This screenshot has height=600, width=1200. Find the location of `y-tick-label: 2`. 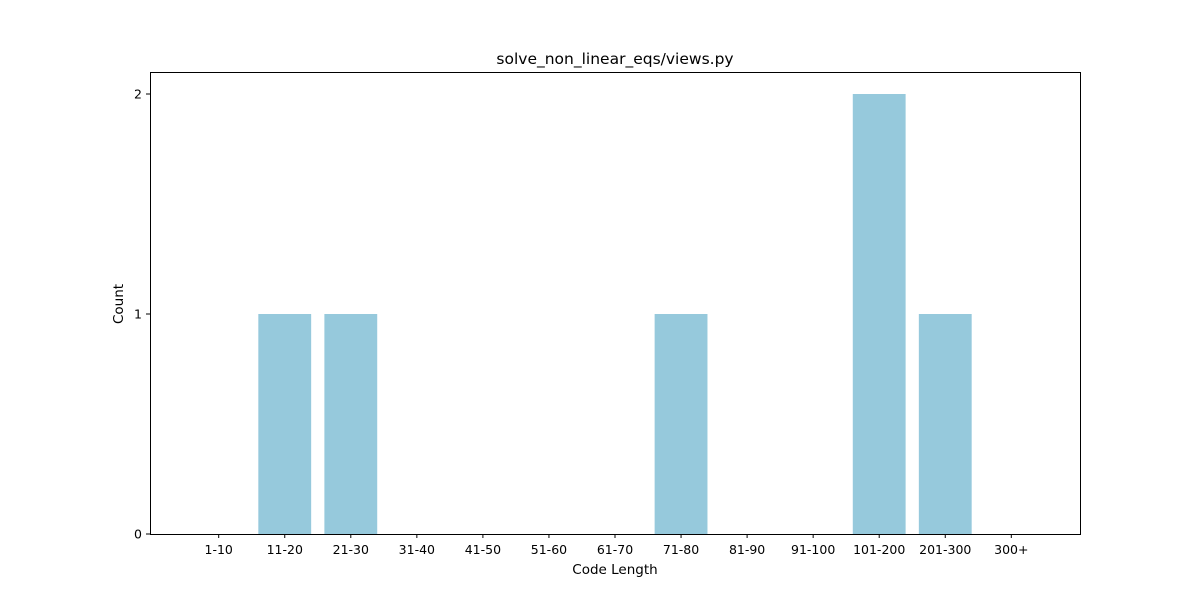

y-tick-label: 2 is located at coordinates (138, 94).